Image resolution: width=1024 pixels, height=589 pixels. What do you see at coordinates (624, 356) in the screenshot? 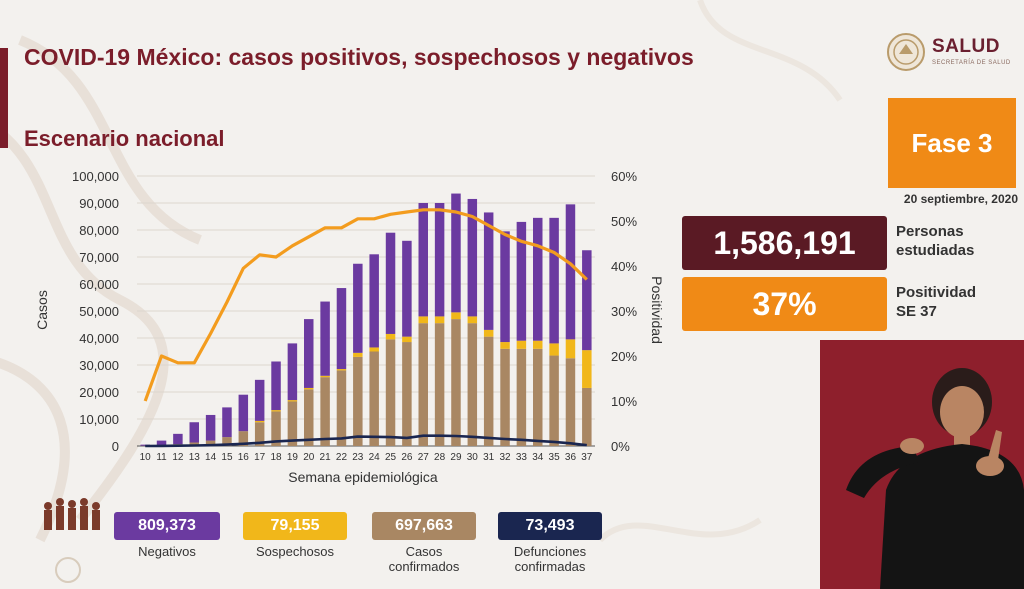
I see `y2-tick-label: 20%` at bounding box center [624, 356].